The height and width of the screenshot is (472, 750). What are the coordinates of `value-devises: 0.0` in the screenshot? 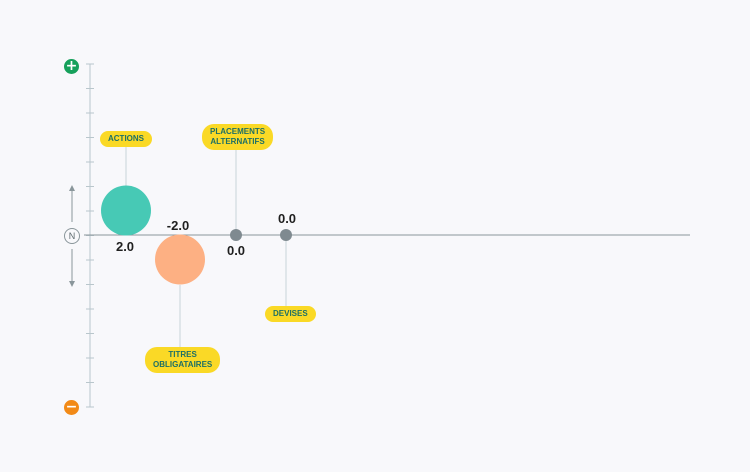 It's located at (287, 218).